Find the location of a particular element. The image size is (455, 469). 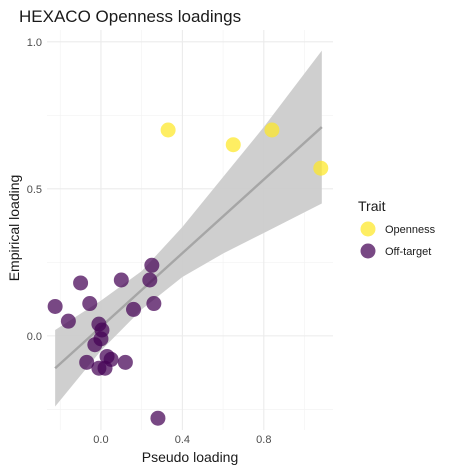

legend: Trait Openness Off-target is located at coordinates (397, 228).